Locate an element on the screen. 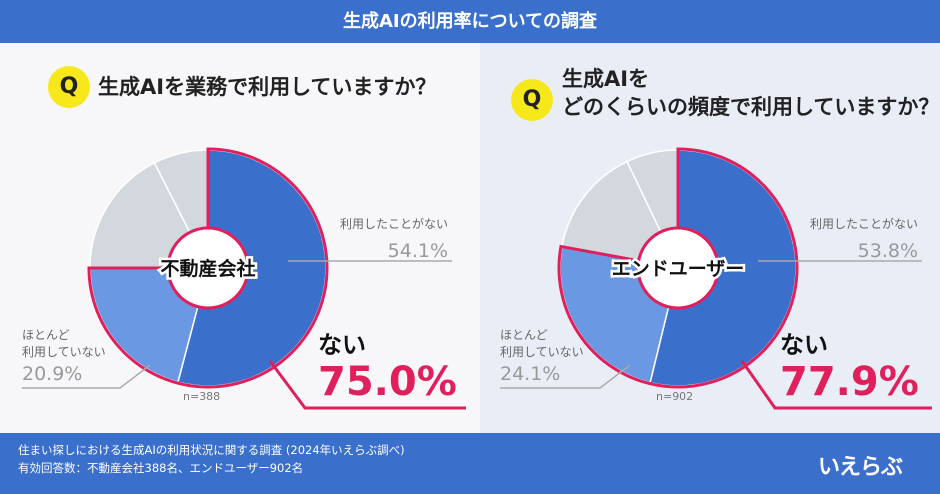  sample-size: n=388 is located at coordinates (201, 396).